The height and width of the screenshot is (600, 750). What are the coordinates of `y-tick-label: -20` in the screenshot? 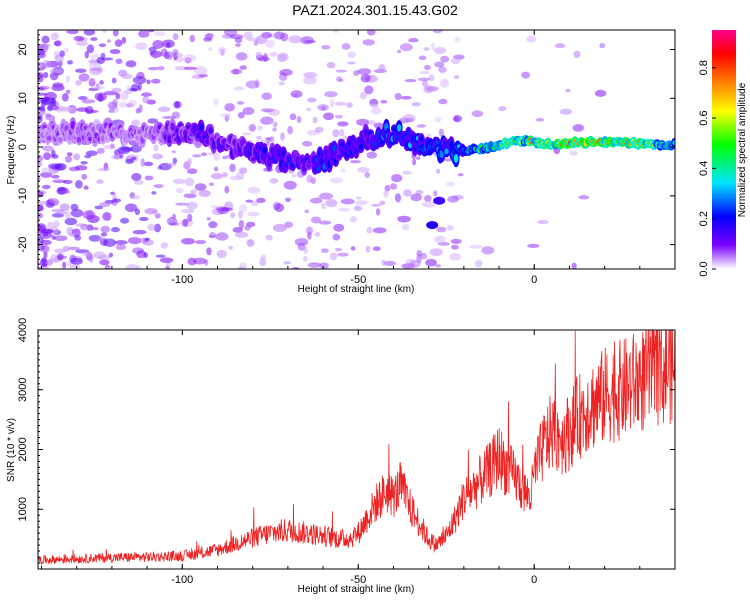 It's located at (23, 245).